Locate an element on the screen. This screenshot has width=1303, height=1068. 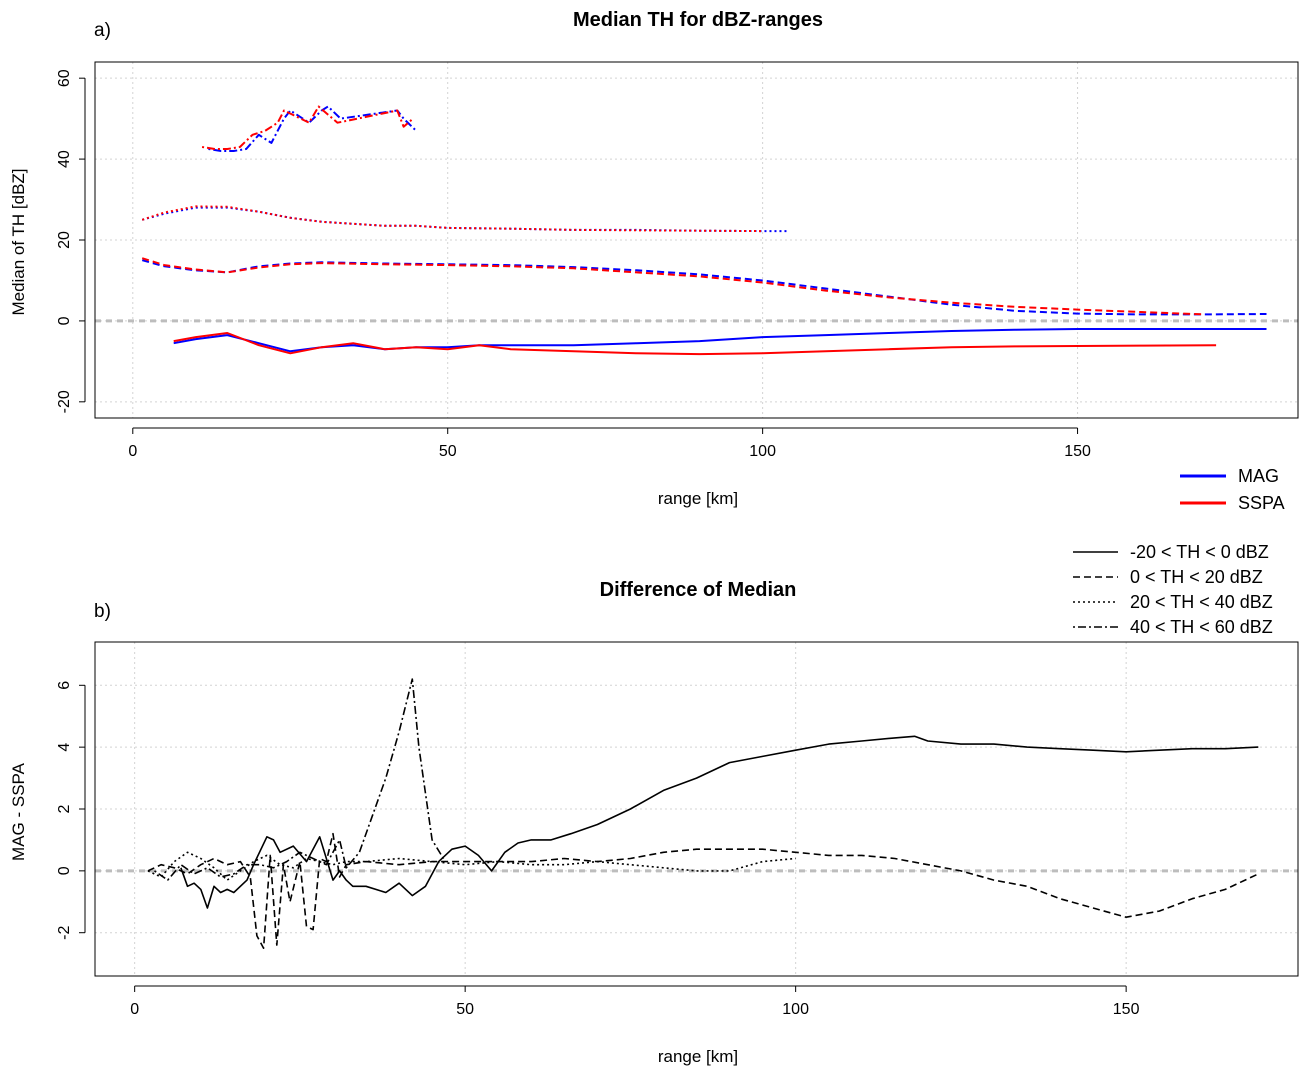
panel-a-x-tick-label: 0 is located at coordinates (132, 451).